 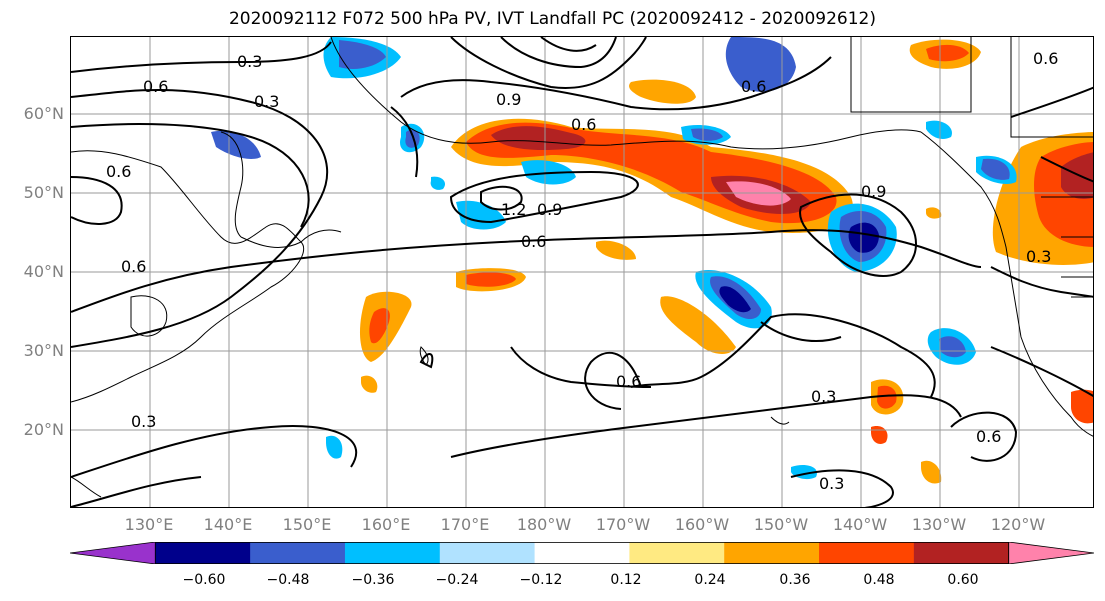 I want to click on colorbar, so click(x=582, y=553).